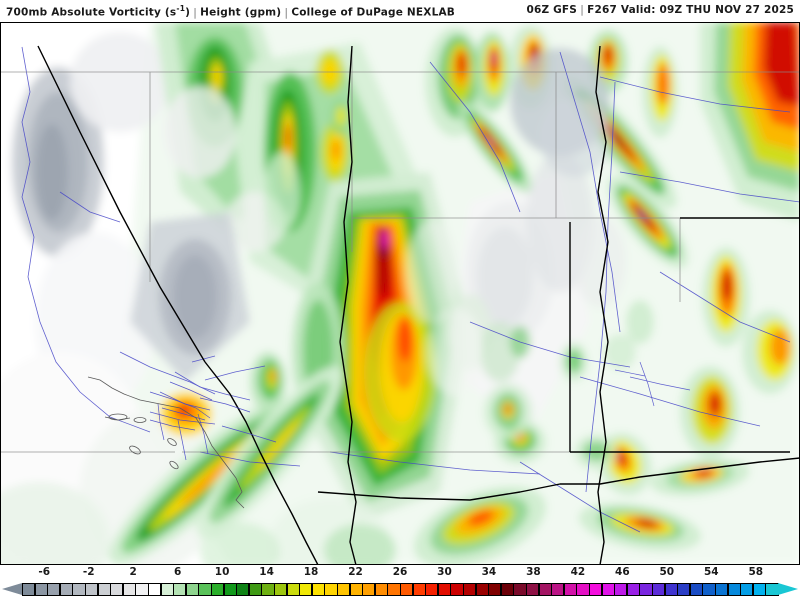 The height and width of the screenshot is (600, 800). Describe the element at coordinates (88, 572) in the screenshot. I see `colorbar-tick-label: -2` at that location.